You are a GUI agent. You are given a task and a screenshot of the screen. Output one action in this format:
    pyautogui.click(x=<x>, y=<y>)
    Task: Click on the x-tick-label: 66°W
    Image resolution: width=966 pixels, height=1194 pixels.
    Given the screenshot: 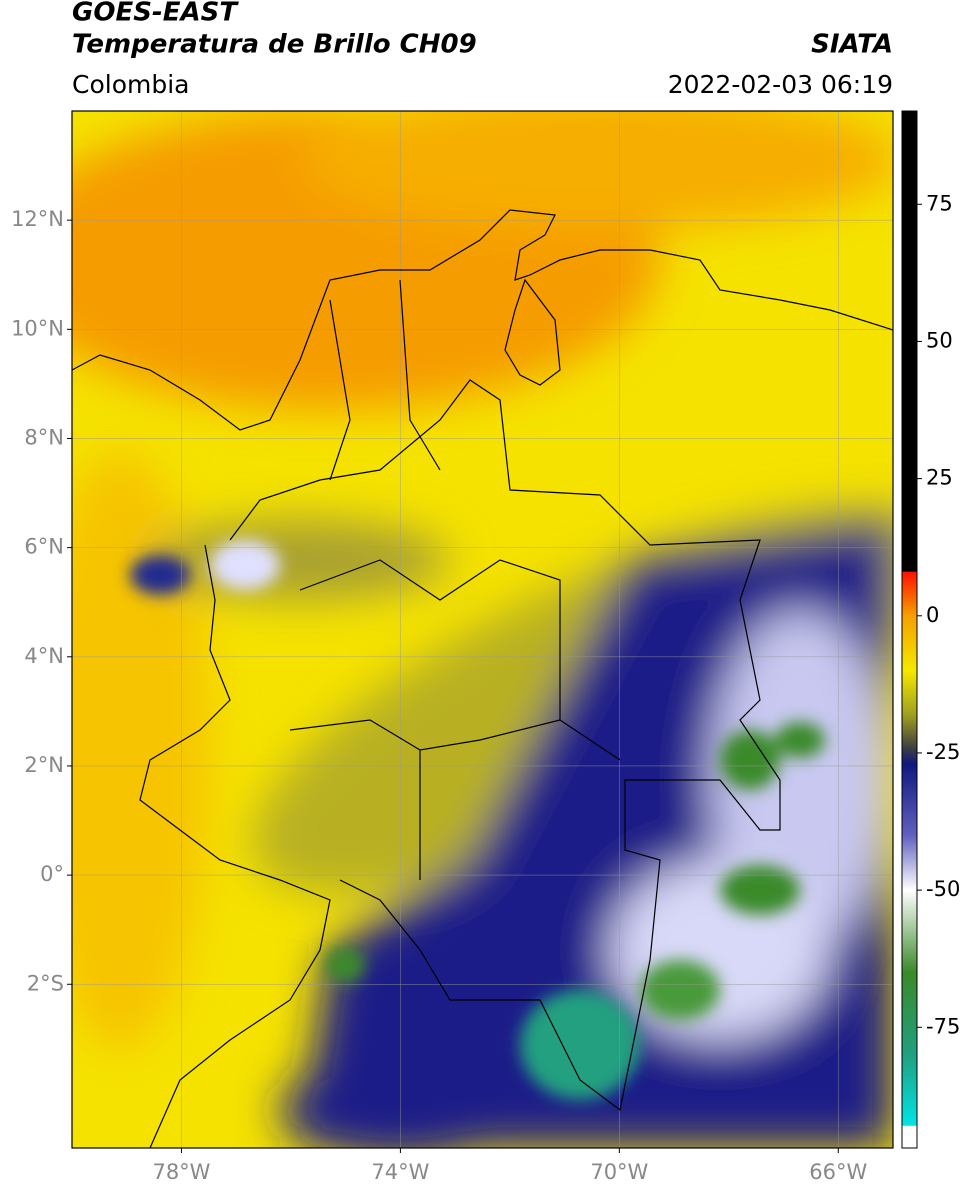 What is the action you would take?
    pyautogui.click(x=838, y=1172)
    